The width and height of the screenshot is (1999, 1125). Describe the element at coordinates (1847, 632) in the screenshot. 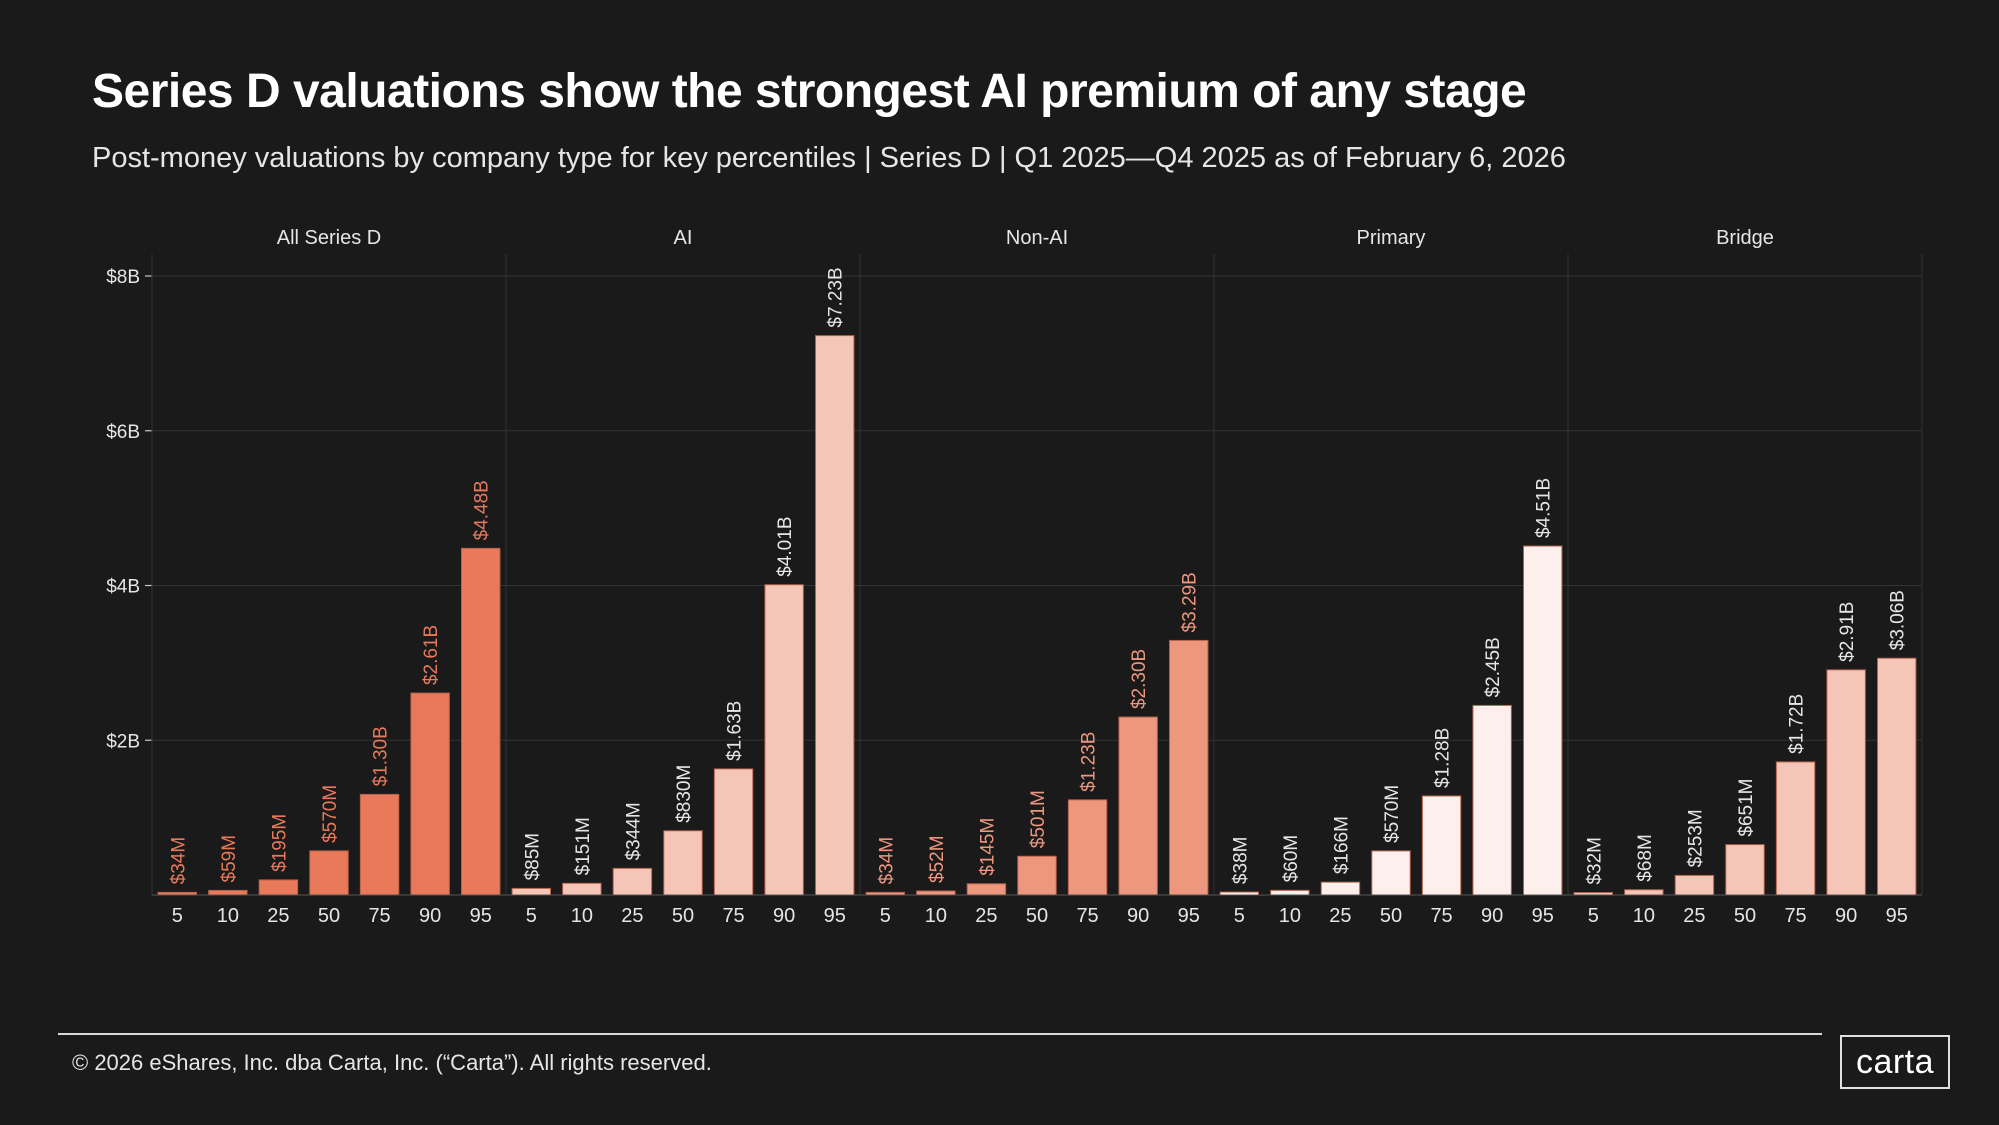

I see `bar-value-label: $2.91B` at that location.